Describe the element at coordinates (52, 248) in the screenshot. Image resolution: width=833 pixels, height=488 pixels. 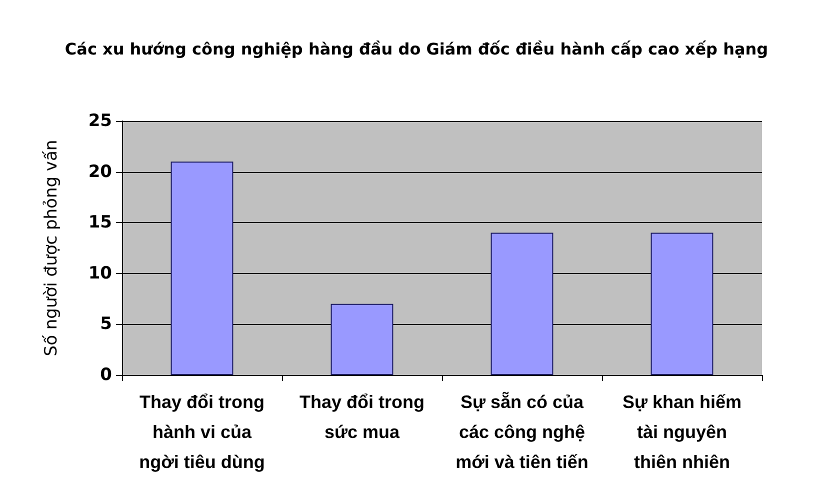
I see `y-axis-title: Số người được phỏng vấn` at that location.